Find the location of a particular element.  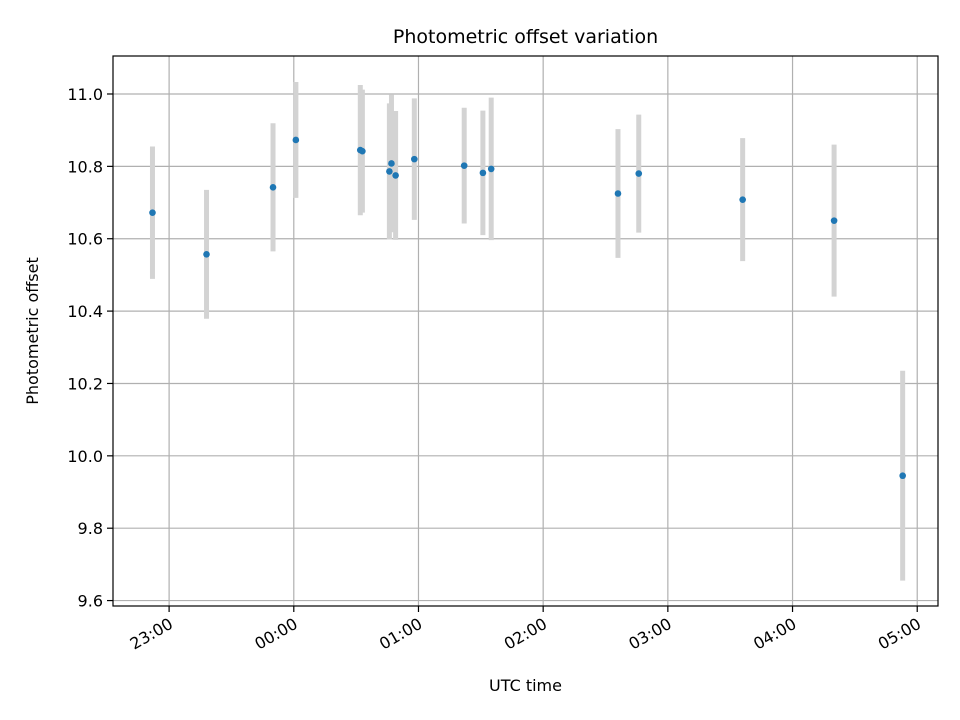

y-tick-label: 9.6 is located at coordinates (90, 601).